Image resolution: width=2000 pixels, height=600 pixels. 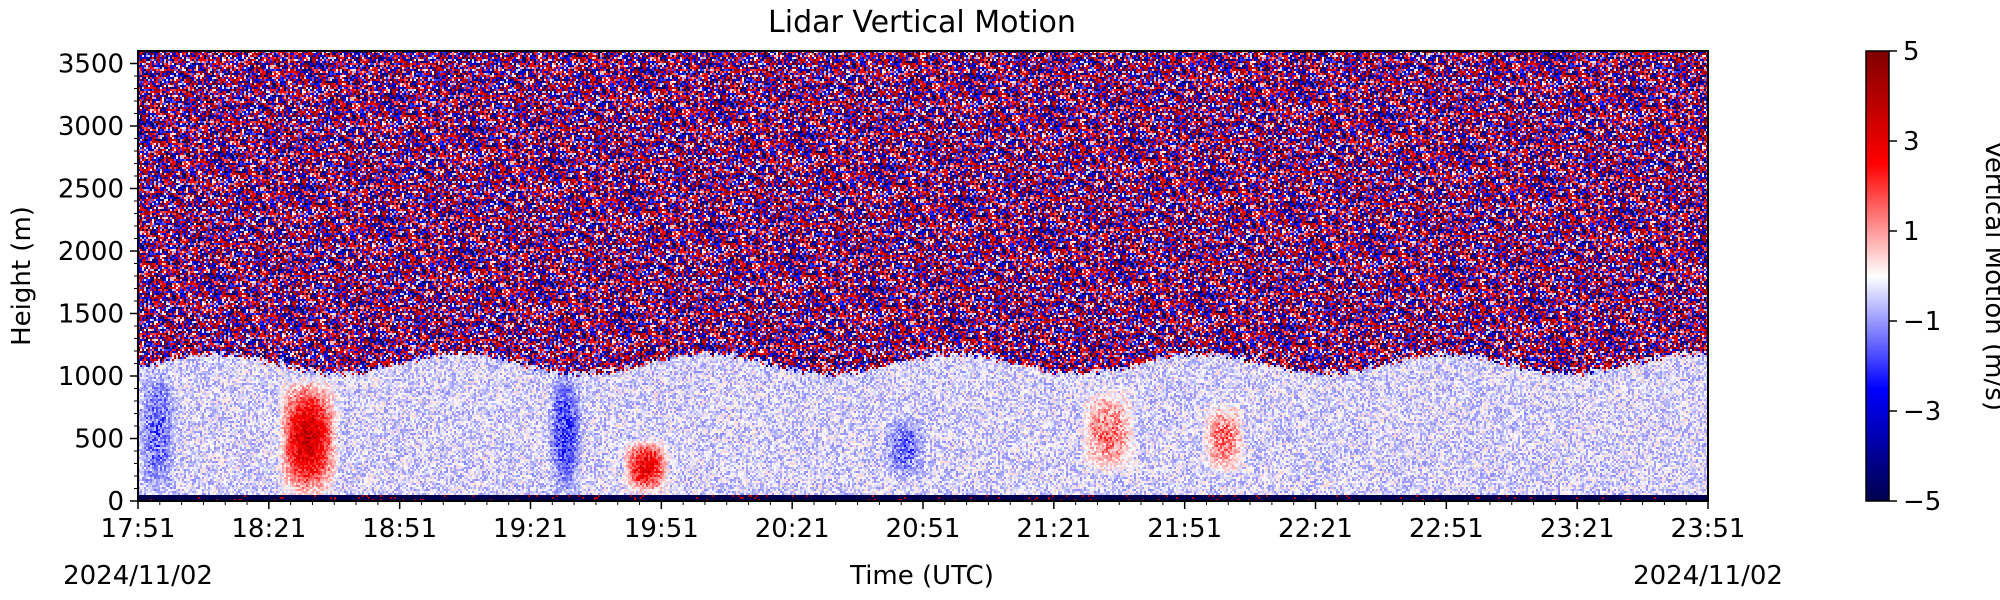 What do you see at coordinates (1911, 142) in the screenshot?
I see `colorbar-tick-label: 3` at bounding box center [1911, 142].